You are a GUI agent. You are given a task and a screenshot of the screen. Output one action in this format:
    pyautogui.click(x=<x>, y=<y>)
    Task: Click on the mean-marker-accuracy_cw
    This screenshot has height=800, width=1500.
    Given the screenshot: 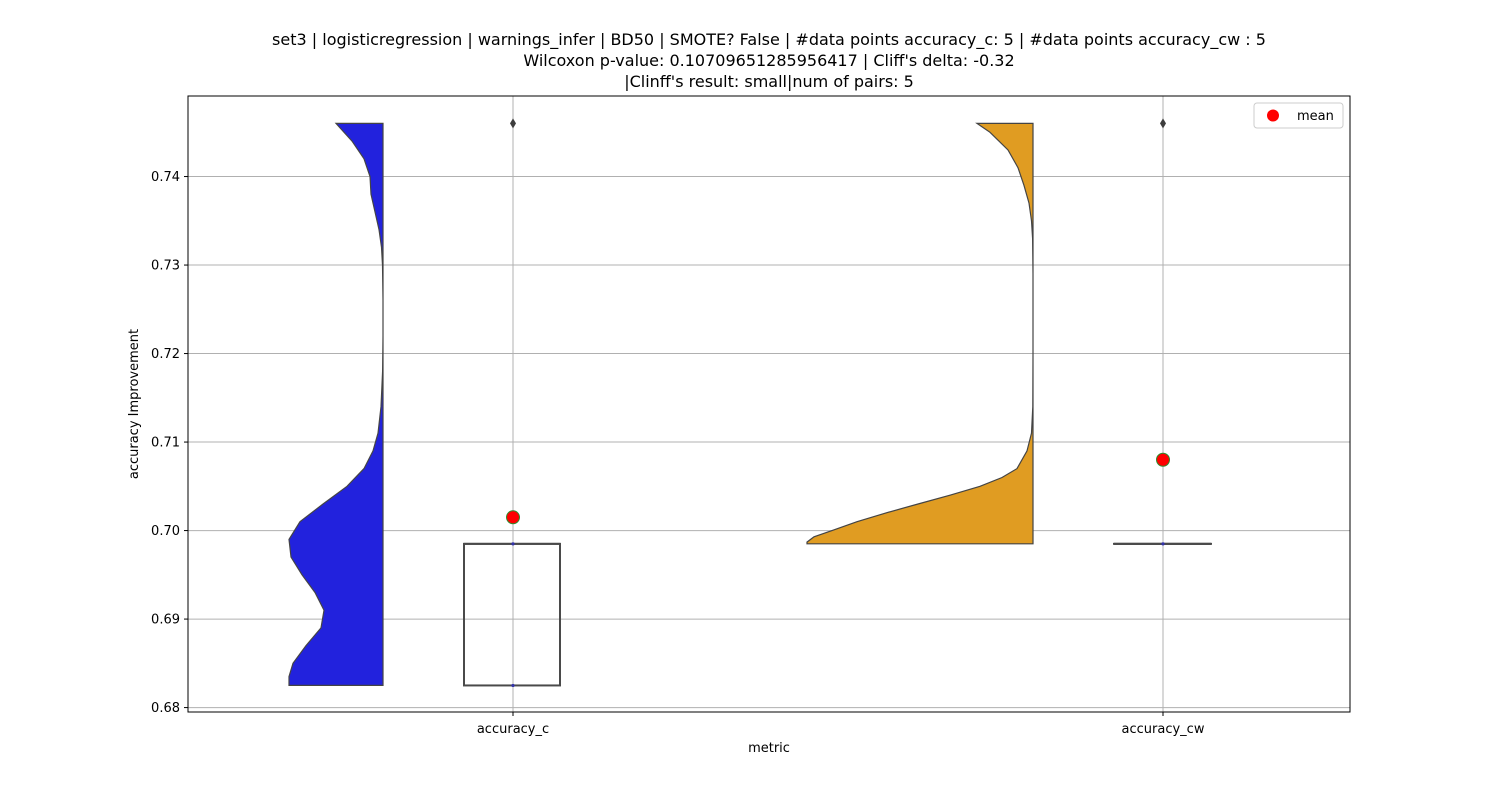 What is the action you would take?
    pyautogui.click(x=1163, y=459)
    